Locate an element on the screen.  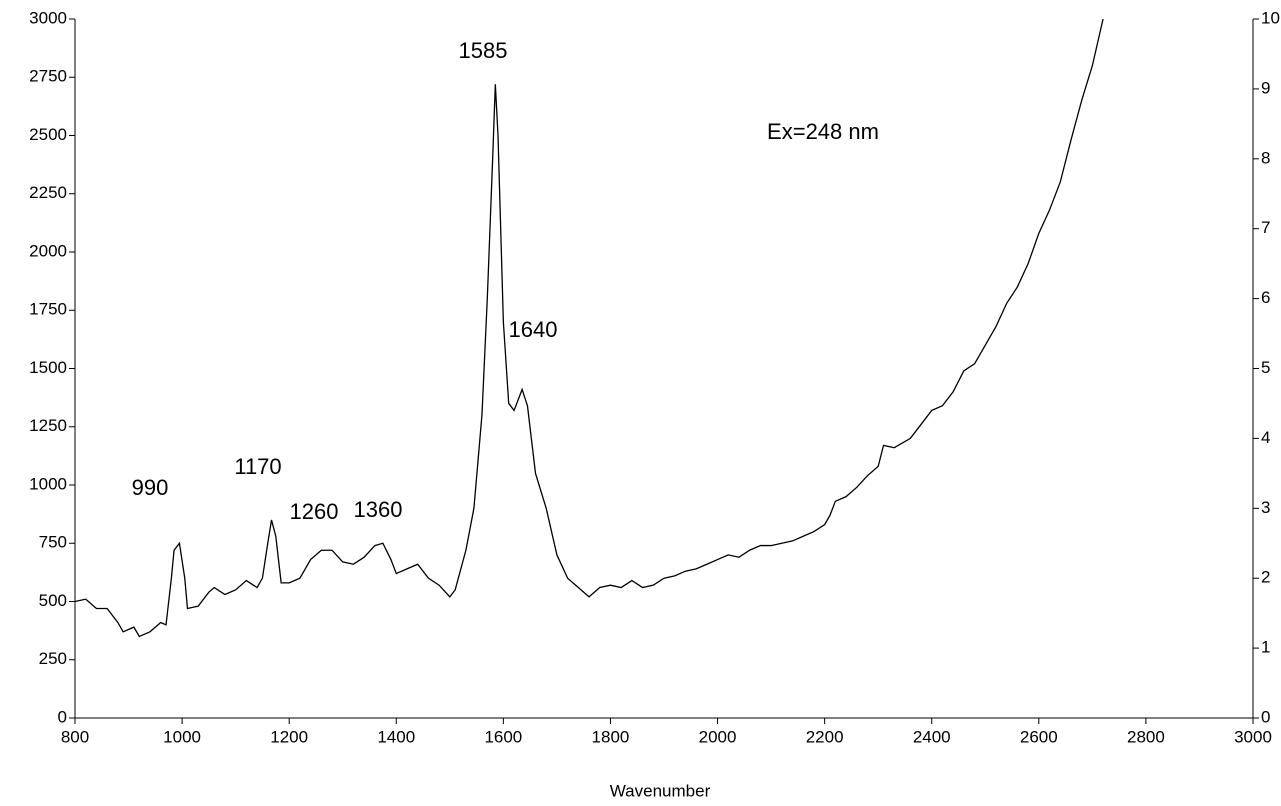
x-tick-label: 1400 is located at coordinates (396, 736).